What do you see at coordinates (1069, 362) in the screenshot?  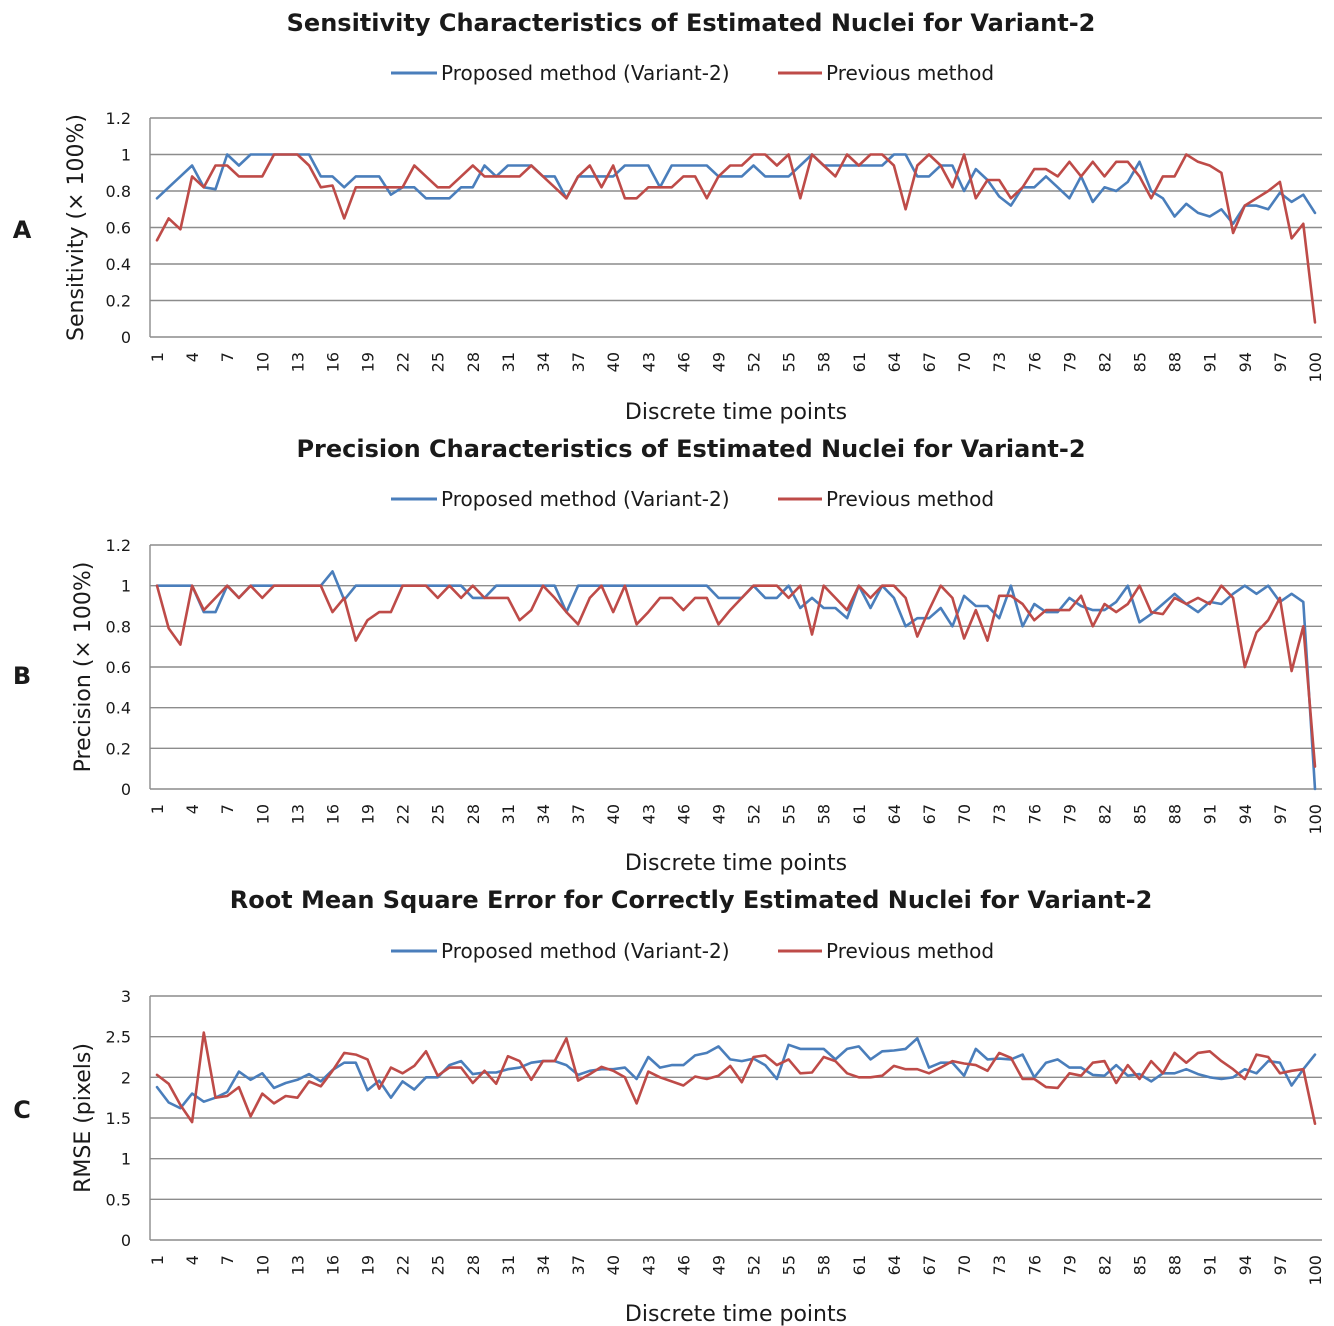 I see `x-tick-label: 79` at bounding box center [1069, 362].